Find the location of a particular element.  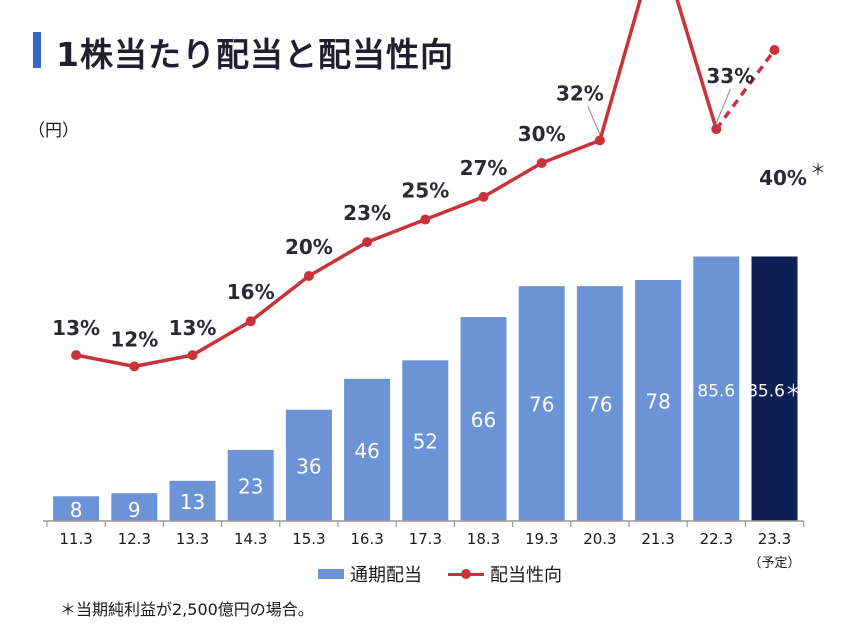

bar-20.3 is located at coordinates (599, 403).